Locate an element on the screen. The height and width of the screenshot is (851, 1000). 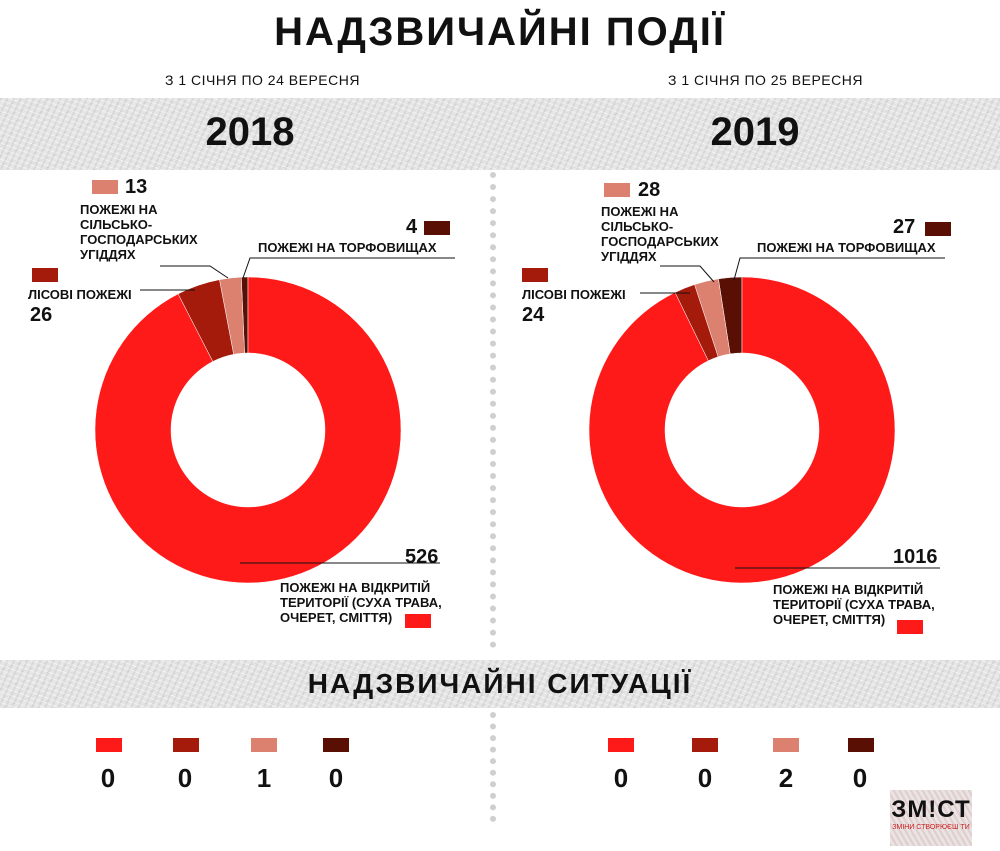
situation-value-open-2018: 0 is located at coordinates (108, 778).